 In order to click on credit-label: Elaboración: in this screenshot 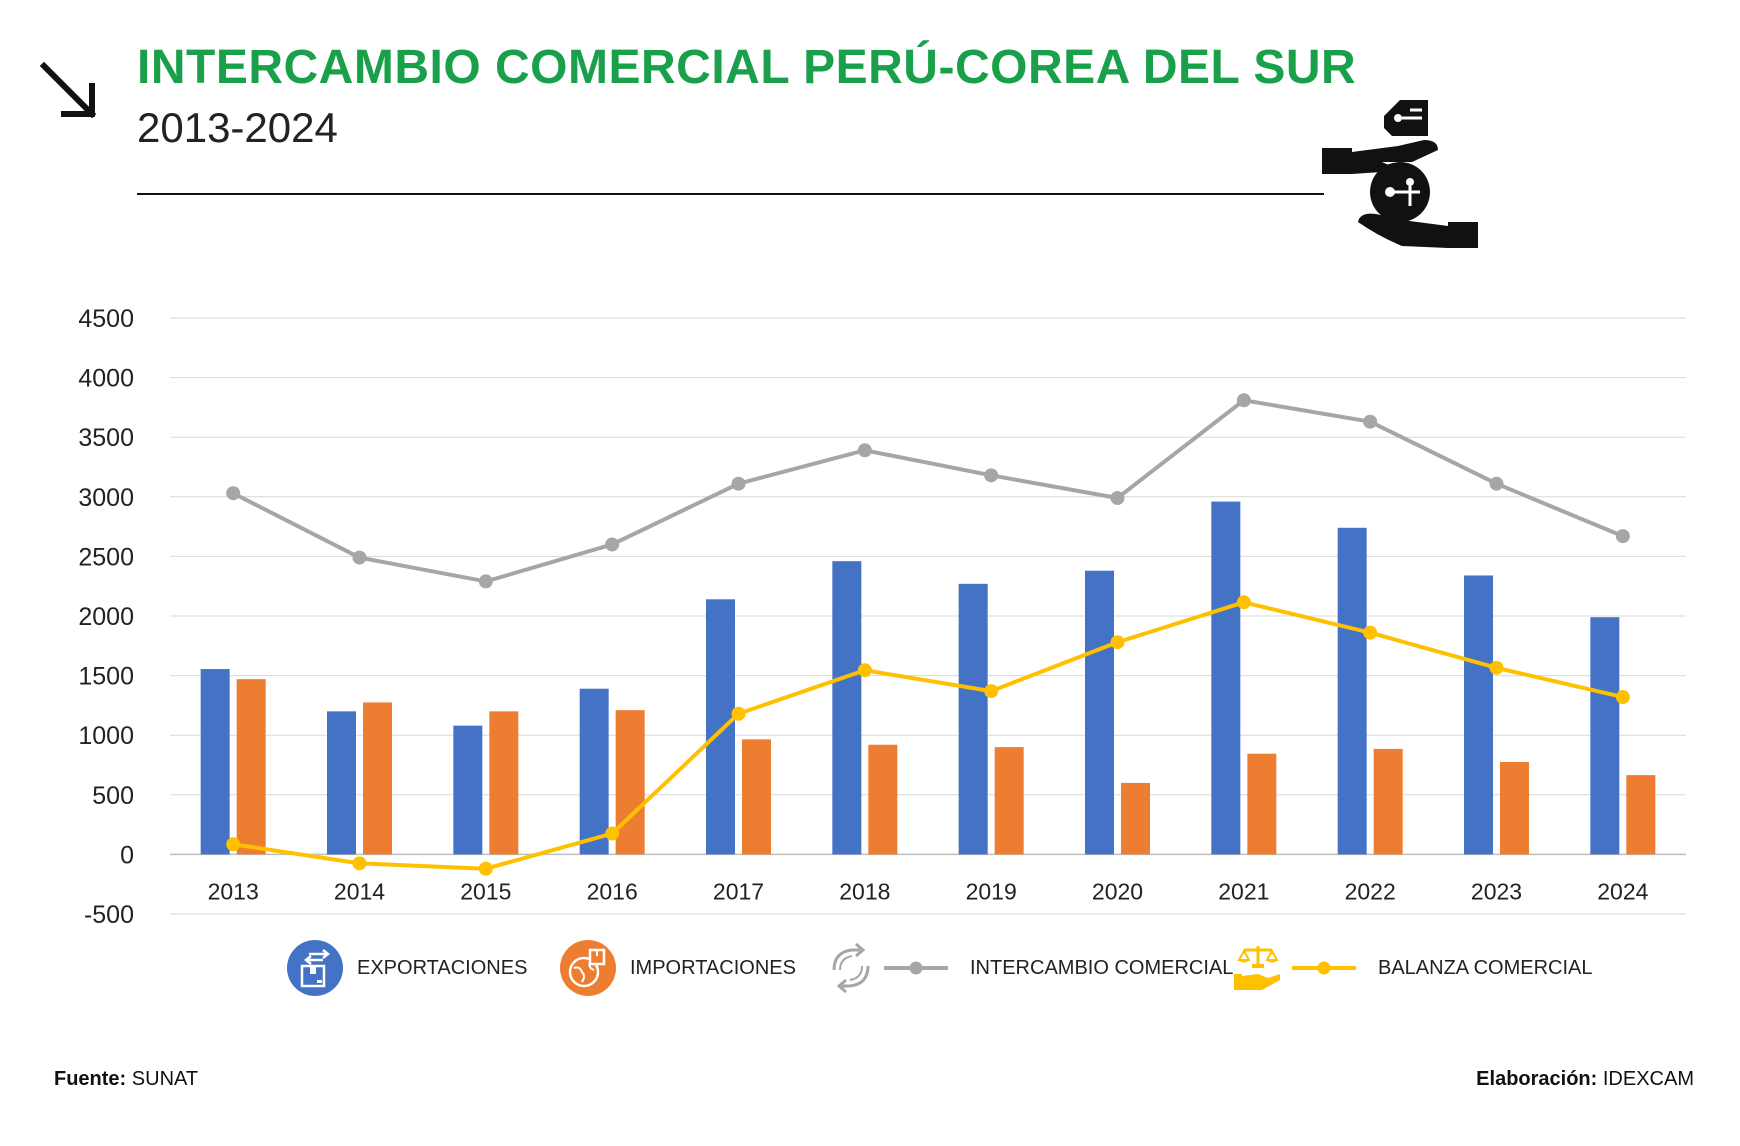, I will do `click(1537, 1079)`.